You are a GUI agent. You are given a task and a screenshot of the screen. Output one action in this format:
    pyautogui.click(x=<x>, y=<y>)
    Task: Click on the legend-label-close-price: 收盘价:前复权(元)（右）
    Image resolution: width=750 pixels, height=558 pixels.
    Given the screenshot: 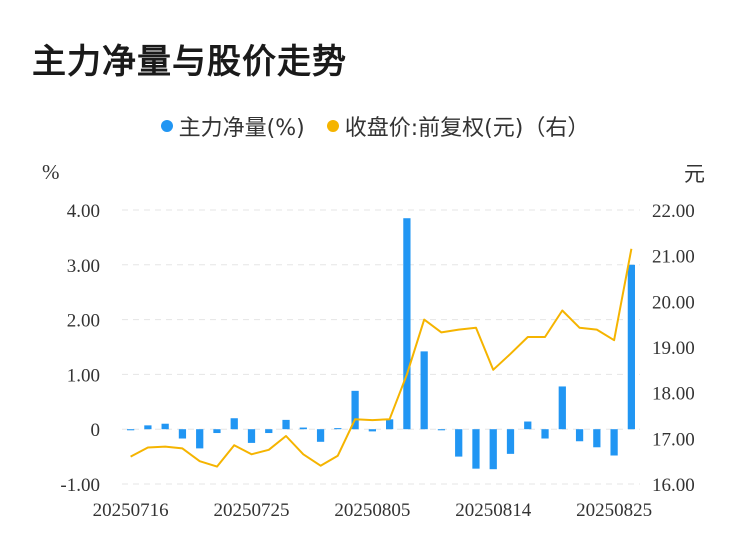 What is the action you would take?
    pyautogui.click(x=467, y=128)
    